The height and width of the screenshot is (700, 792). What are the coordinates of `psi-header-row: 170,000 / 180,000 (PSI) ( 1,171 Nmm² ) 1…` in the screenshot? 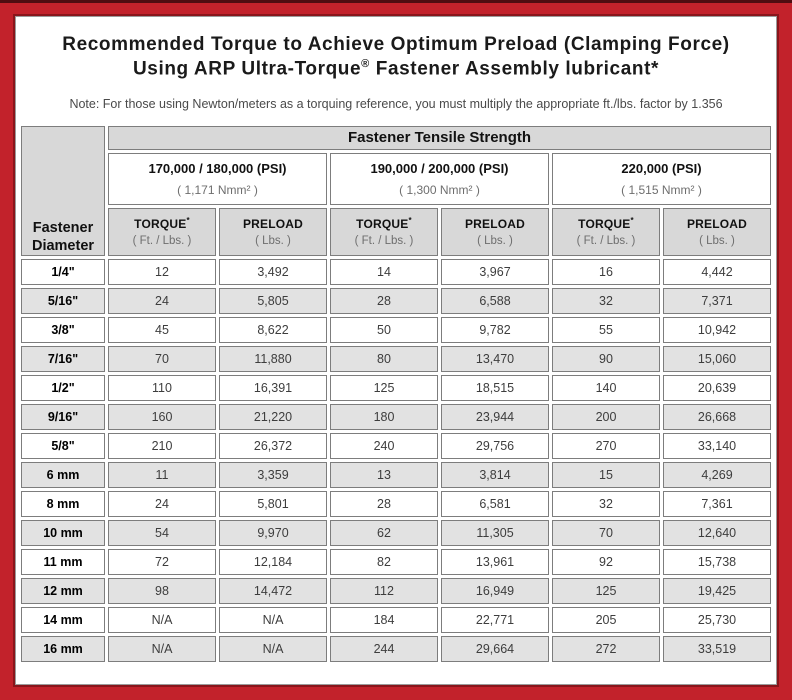 It's located at (396, 178).